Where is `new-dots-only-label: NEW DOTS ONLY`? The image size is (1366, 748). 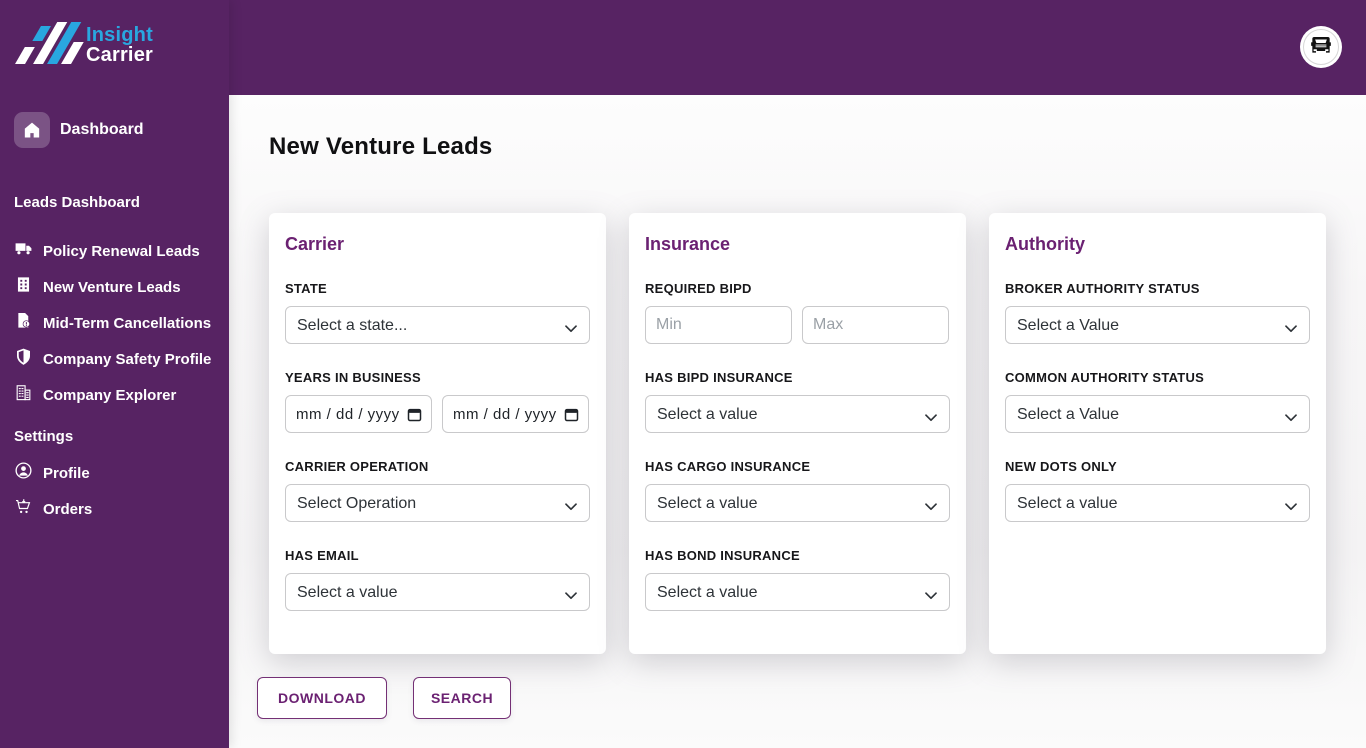
new-dots-only-label: NEW DOTS ONLY is located at coordinates (1061, 466).